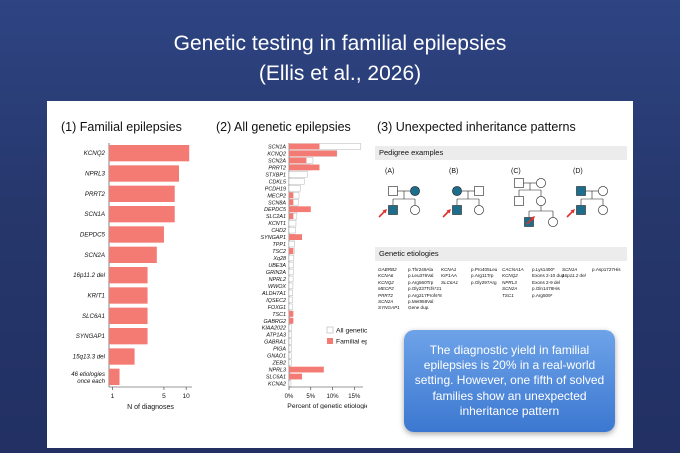 The image size is (680, 453). I want to click on etiology-row: TSC1 p.Arg509*, so click(533, 296).